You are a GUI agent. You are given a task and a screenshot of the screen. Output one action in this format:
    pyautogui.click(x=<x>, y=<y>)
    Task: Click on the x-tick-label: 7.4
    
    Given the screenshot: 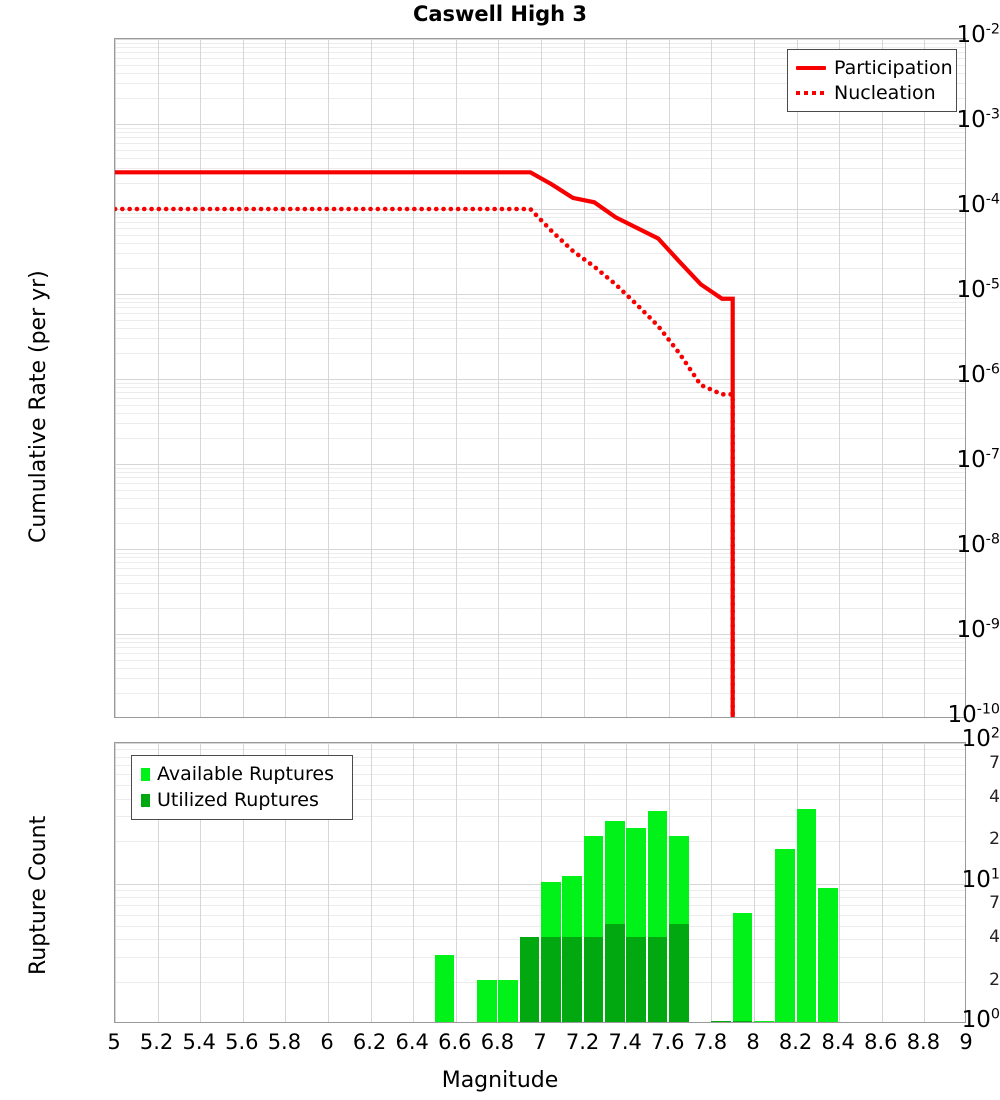 What is the action you would take?
    pyautogui.click(x=625, y=1042)
    